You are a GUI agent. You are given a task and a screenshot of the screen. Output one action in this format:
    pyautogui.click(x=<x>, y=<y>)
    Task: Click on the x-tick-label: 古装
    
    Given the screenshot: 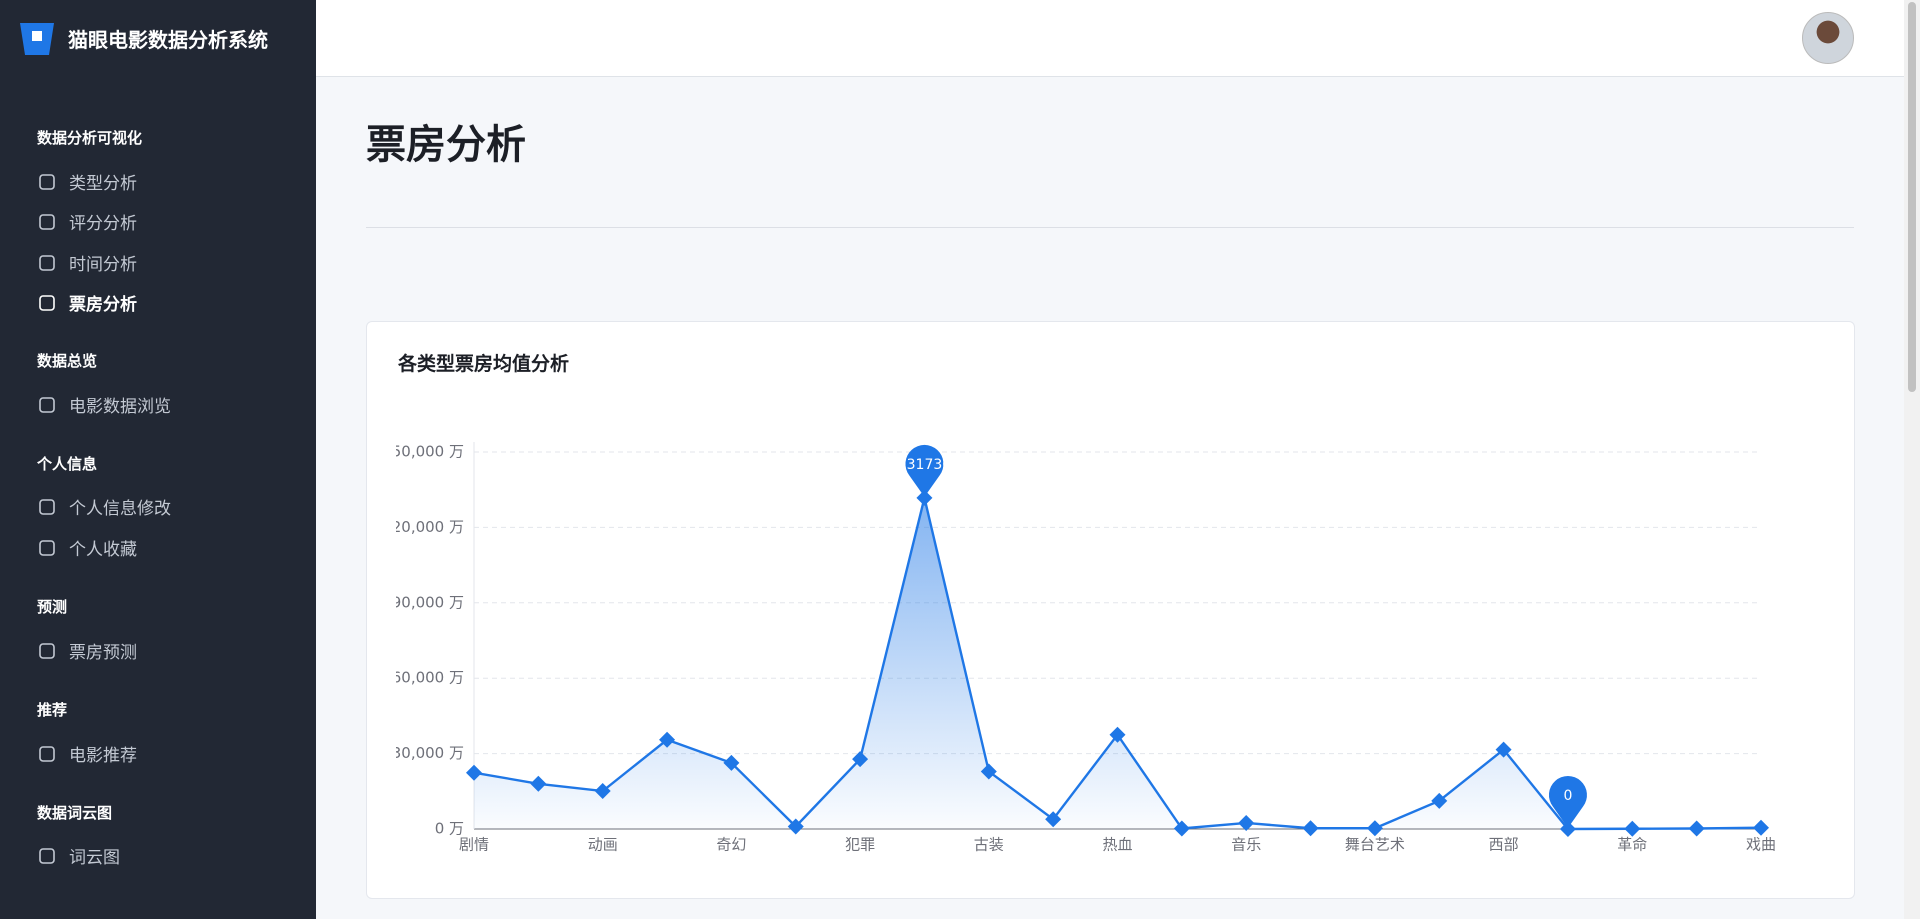 What is the action you would take?
    pyautogui.click(x=989, y=845)
    